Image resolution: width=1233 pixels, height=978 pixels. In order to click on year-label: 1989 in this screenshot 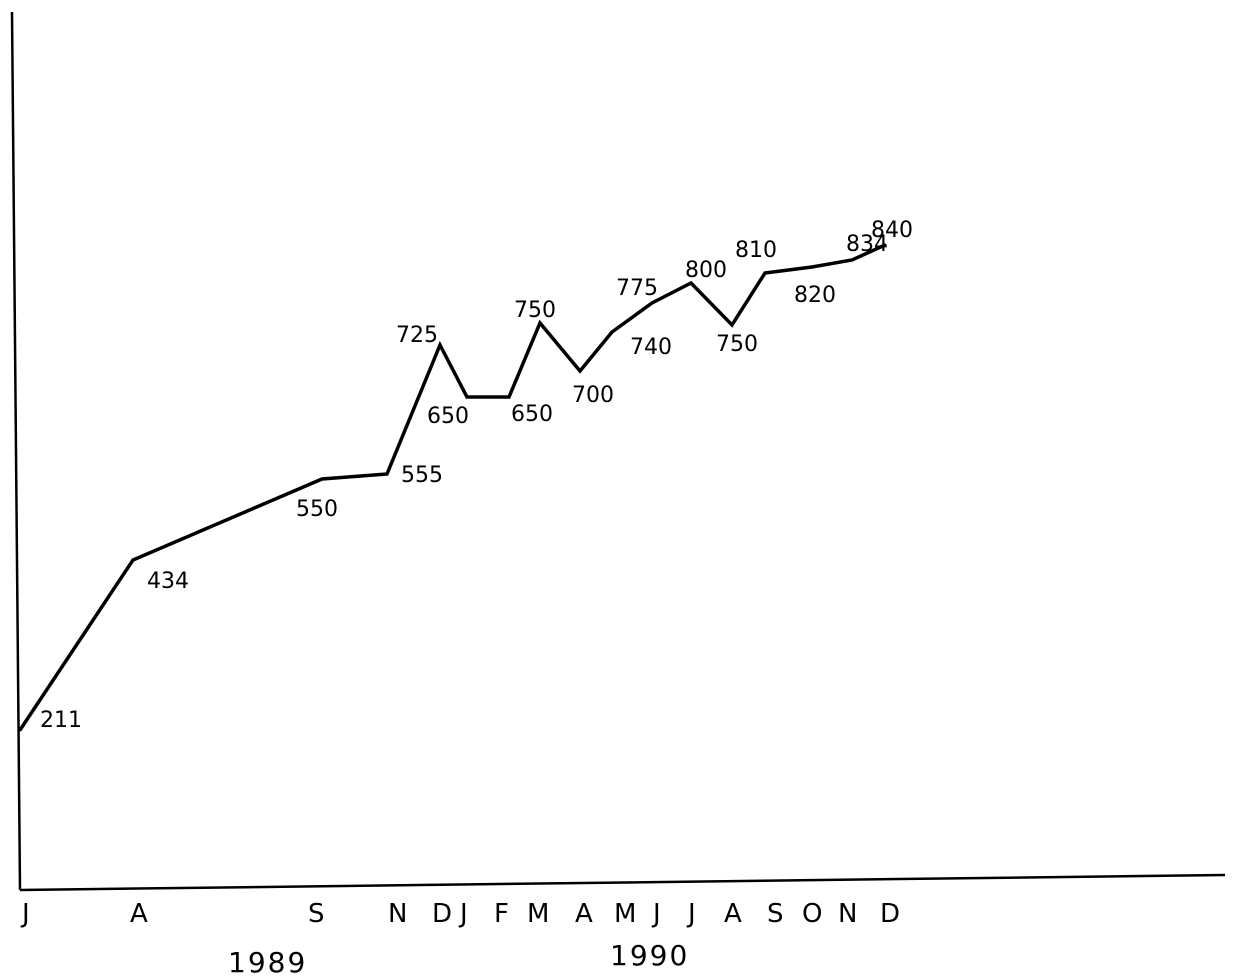, I will do `click(267, 962)`.